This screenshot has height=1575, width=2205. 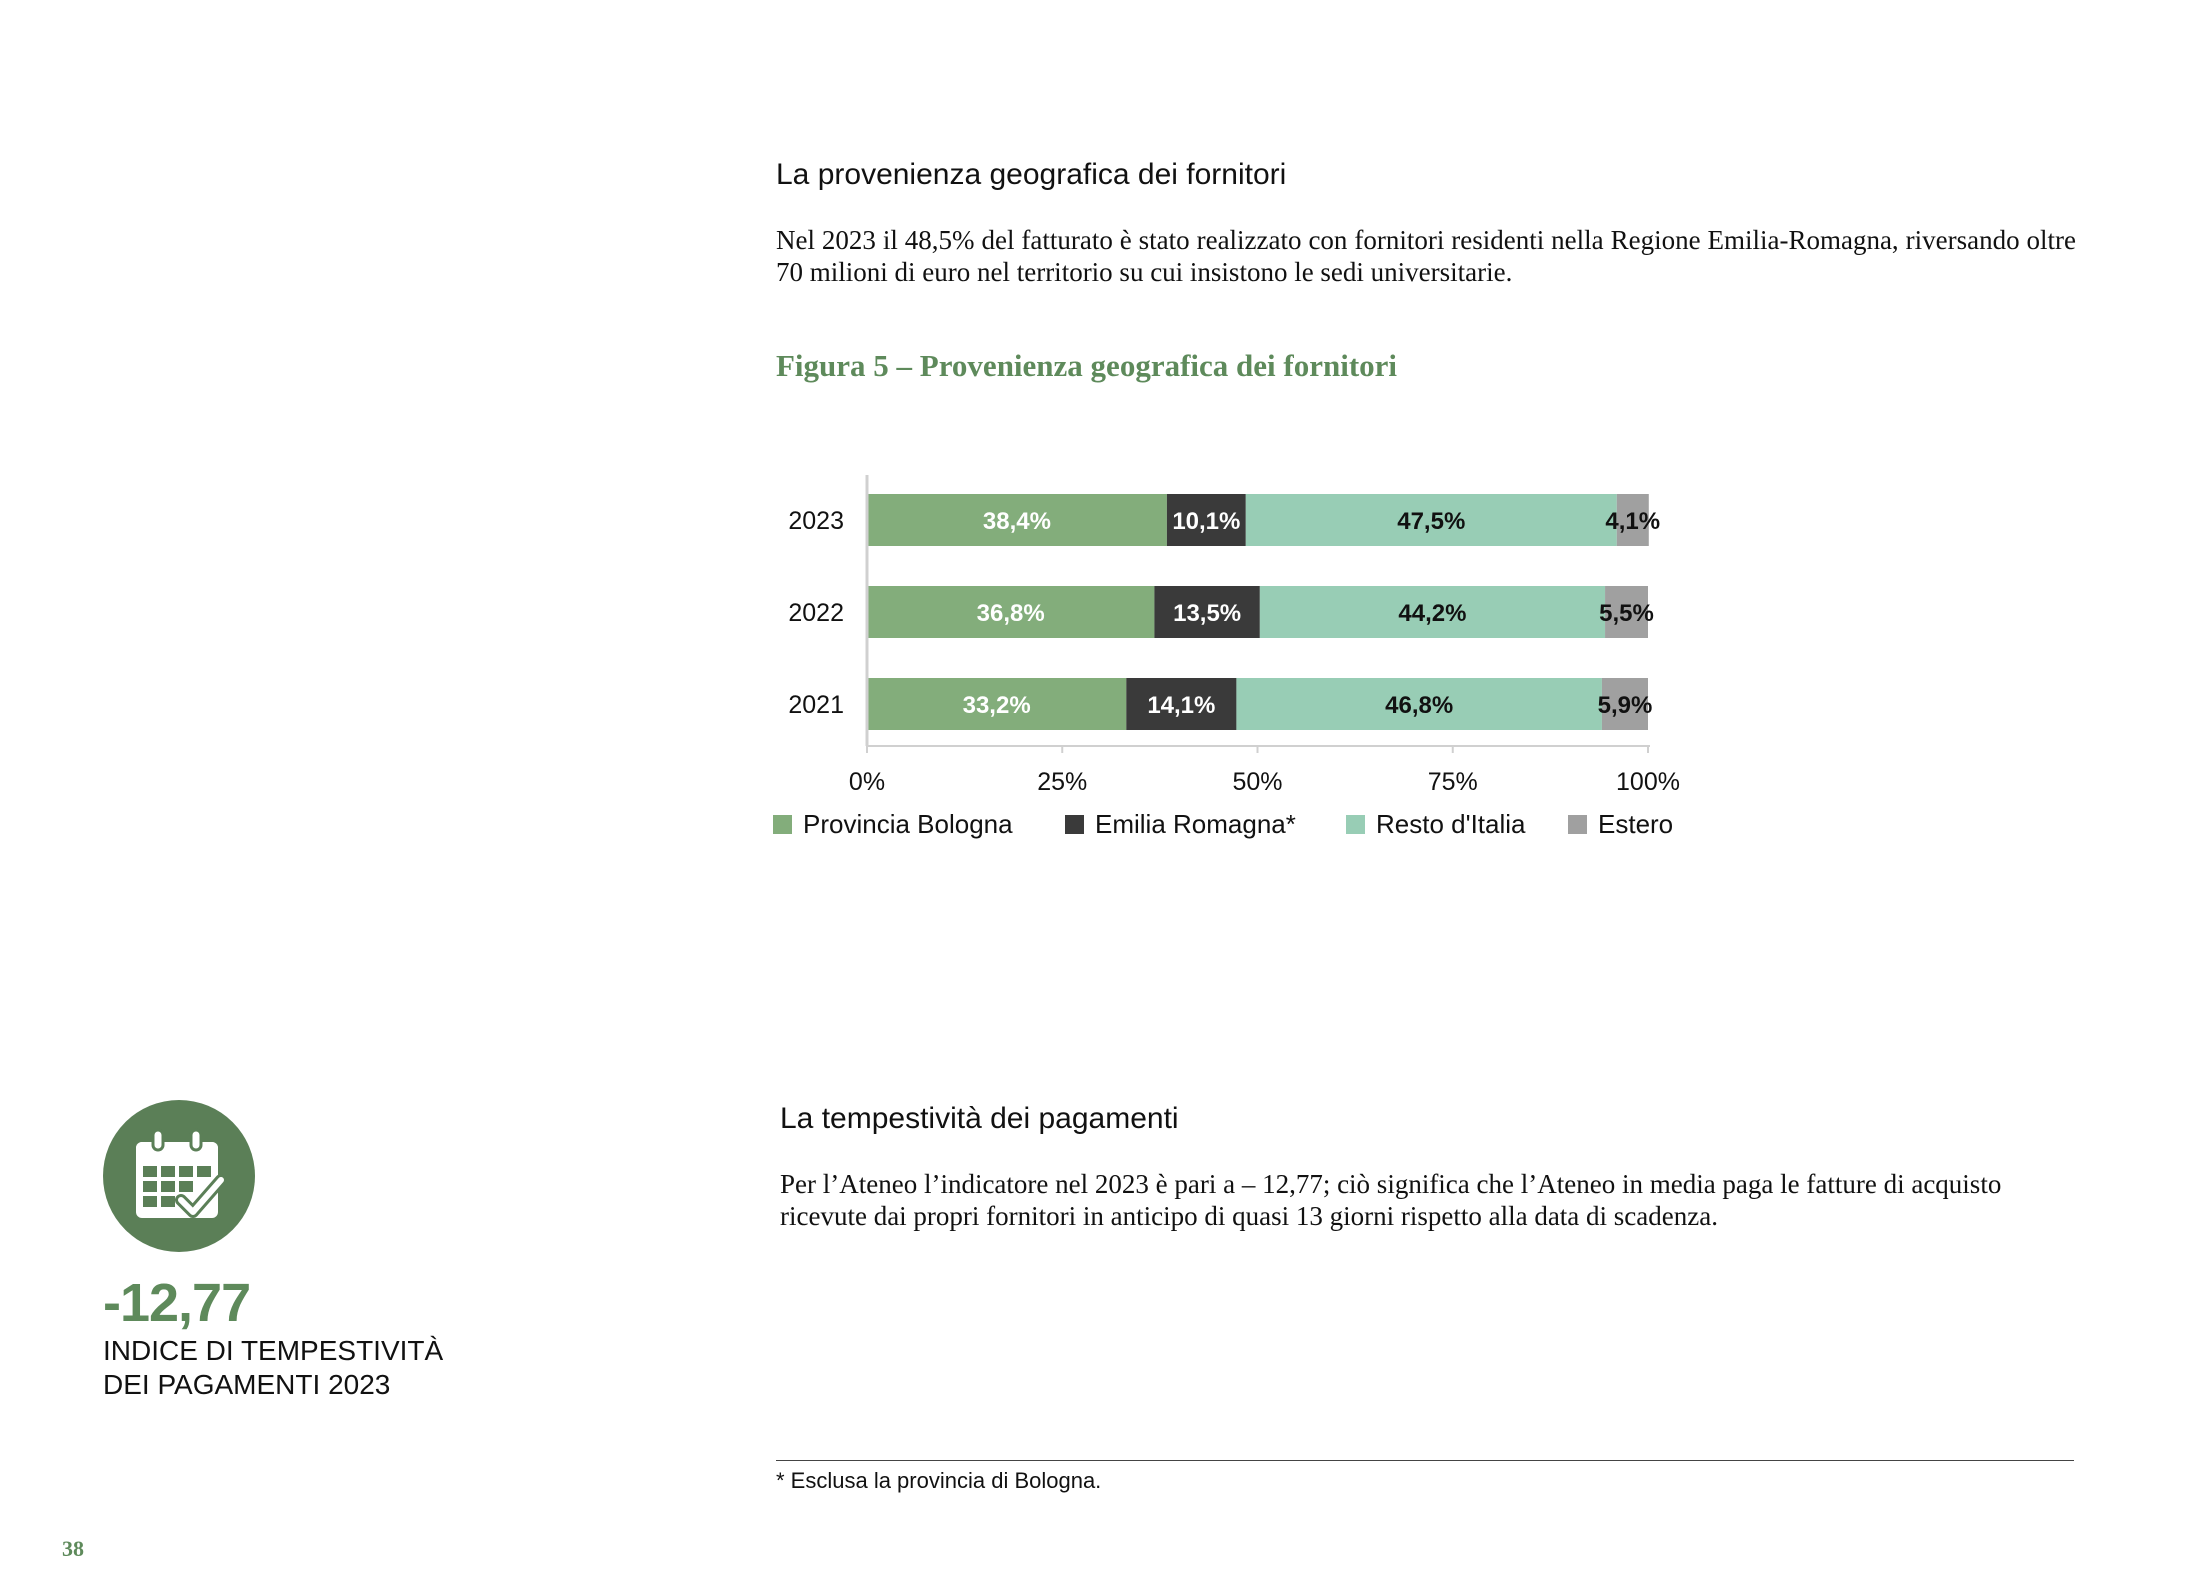 I want to click on x-tick-label: 75%, so click(x=1453, y=782).